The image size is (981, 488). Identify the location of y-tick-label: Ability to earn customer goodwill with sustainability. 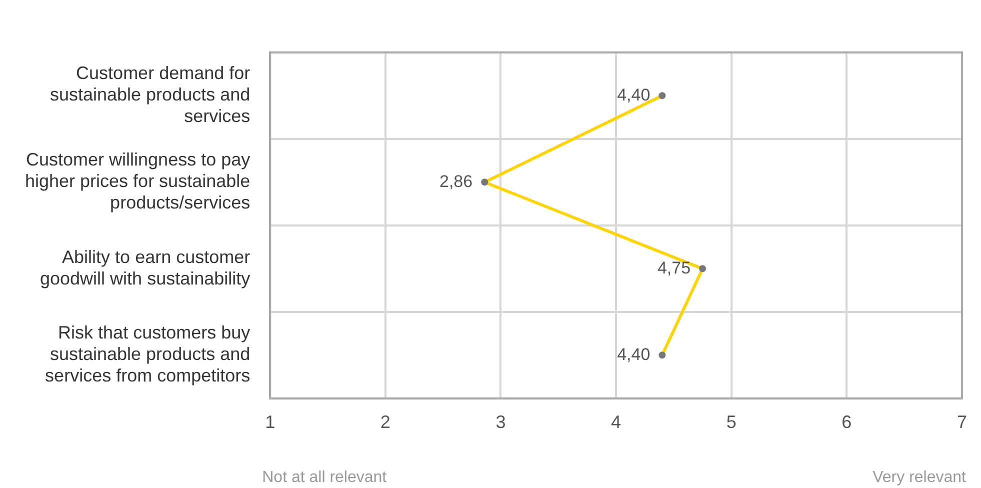
(145, 267).